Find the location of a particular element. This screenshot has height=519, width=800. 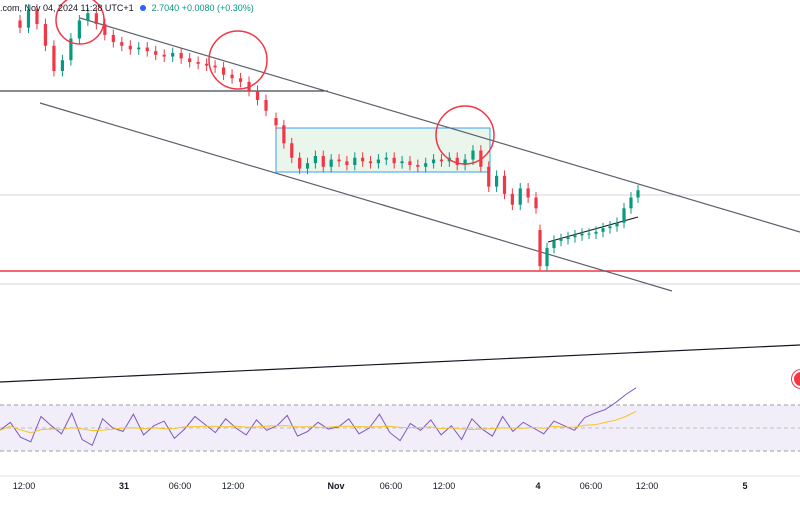

consolidation-box is located at coordinates (383, 150).